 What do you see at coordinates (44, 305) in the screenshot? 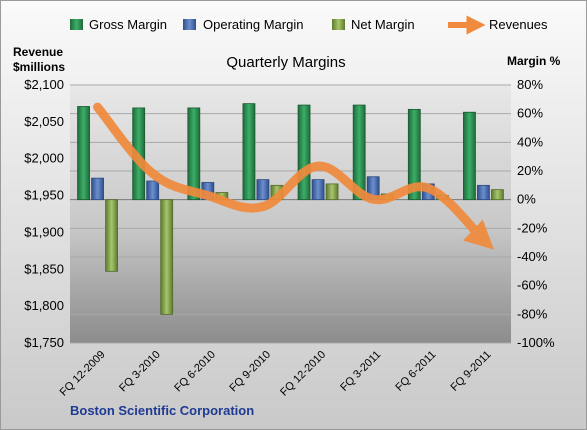
I see `left-tick-label: $1,800` at bounding box center [44, 305].